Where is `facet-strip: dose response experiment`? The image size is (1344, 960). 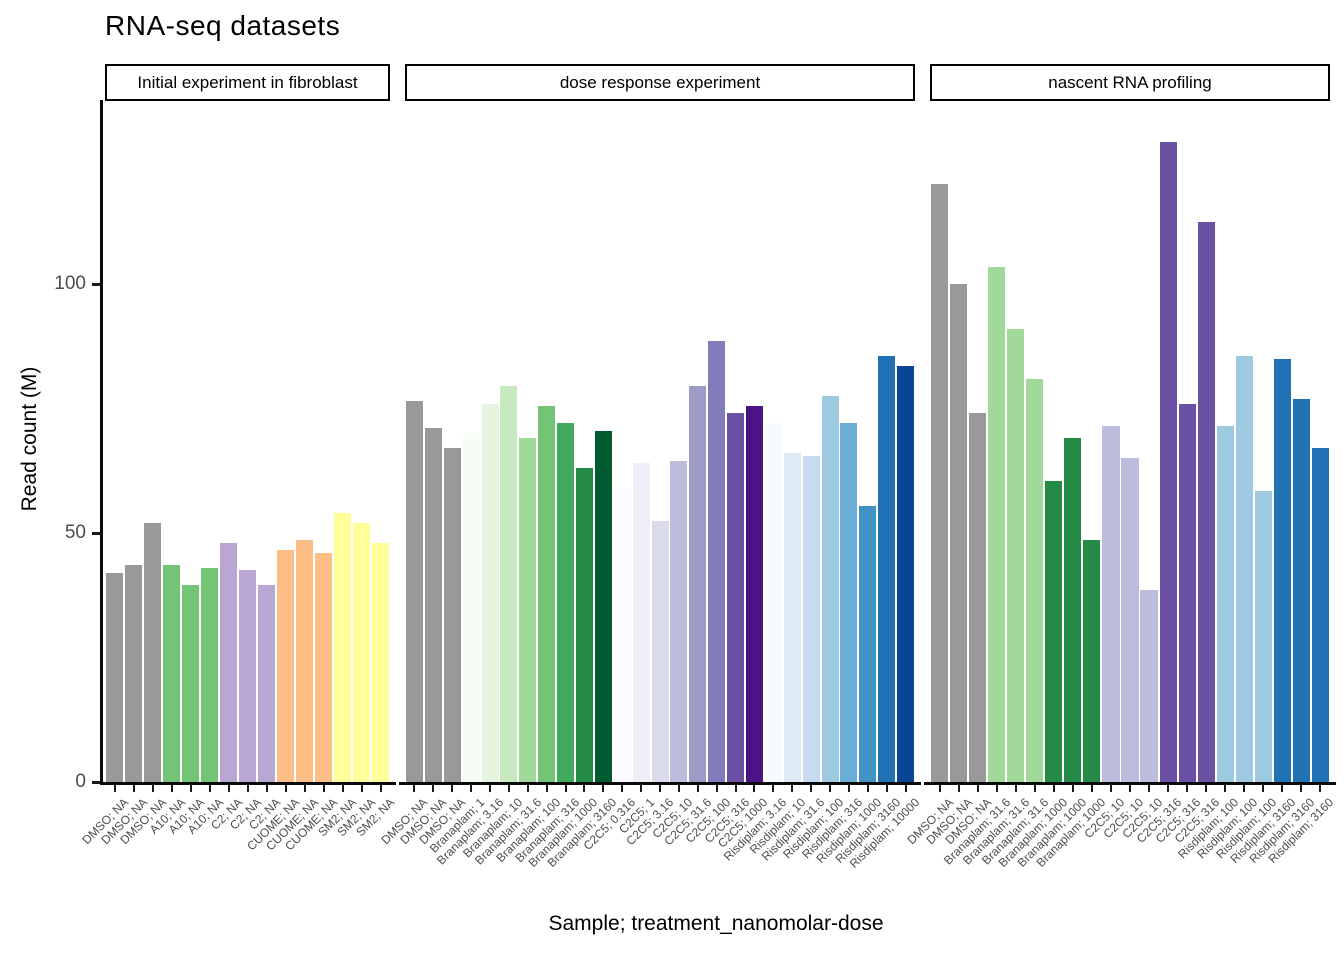
facet-strip: dose response experiment is located at coordinates (660, 82).